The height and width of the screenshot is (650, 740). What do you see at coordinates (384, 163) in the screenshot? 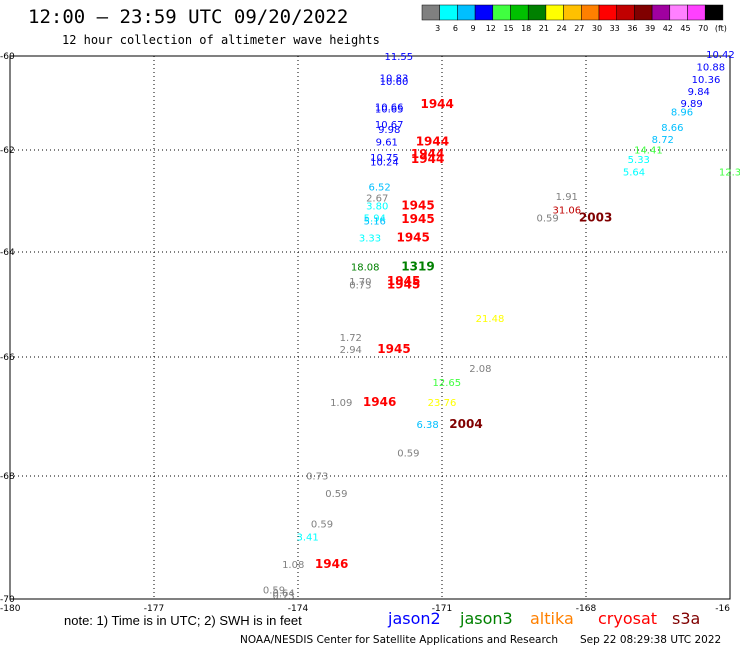
I see `wave-height-label: 10.24` at bounding box center [384, 163].